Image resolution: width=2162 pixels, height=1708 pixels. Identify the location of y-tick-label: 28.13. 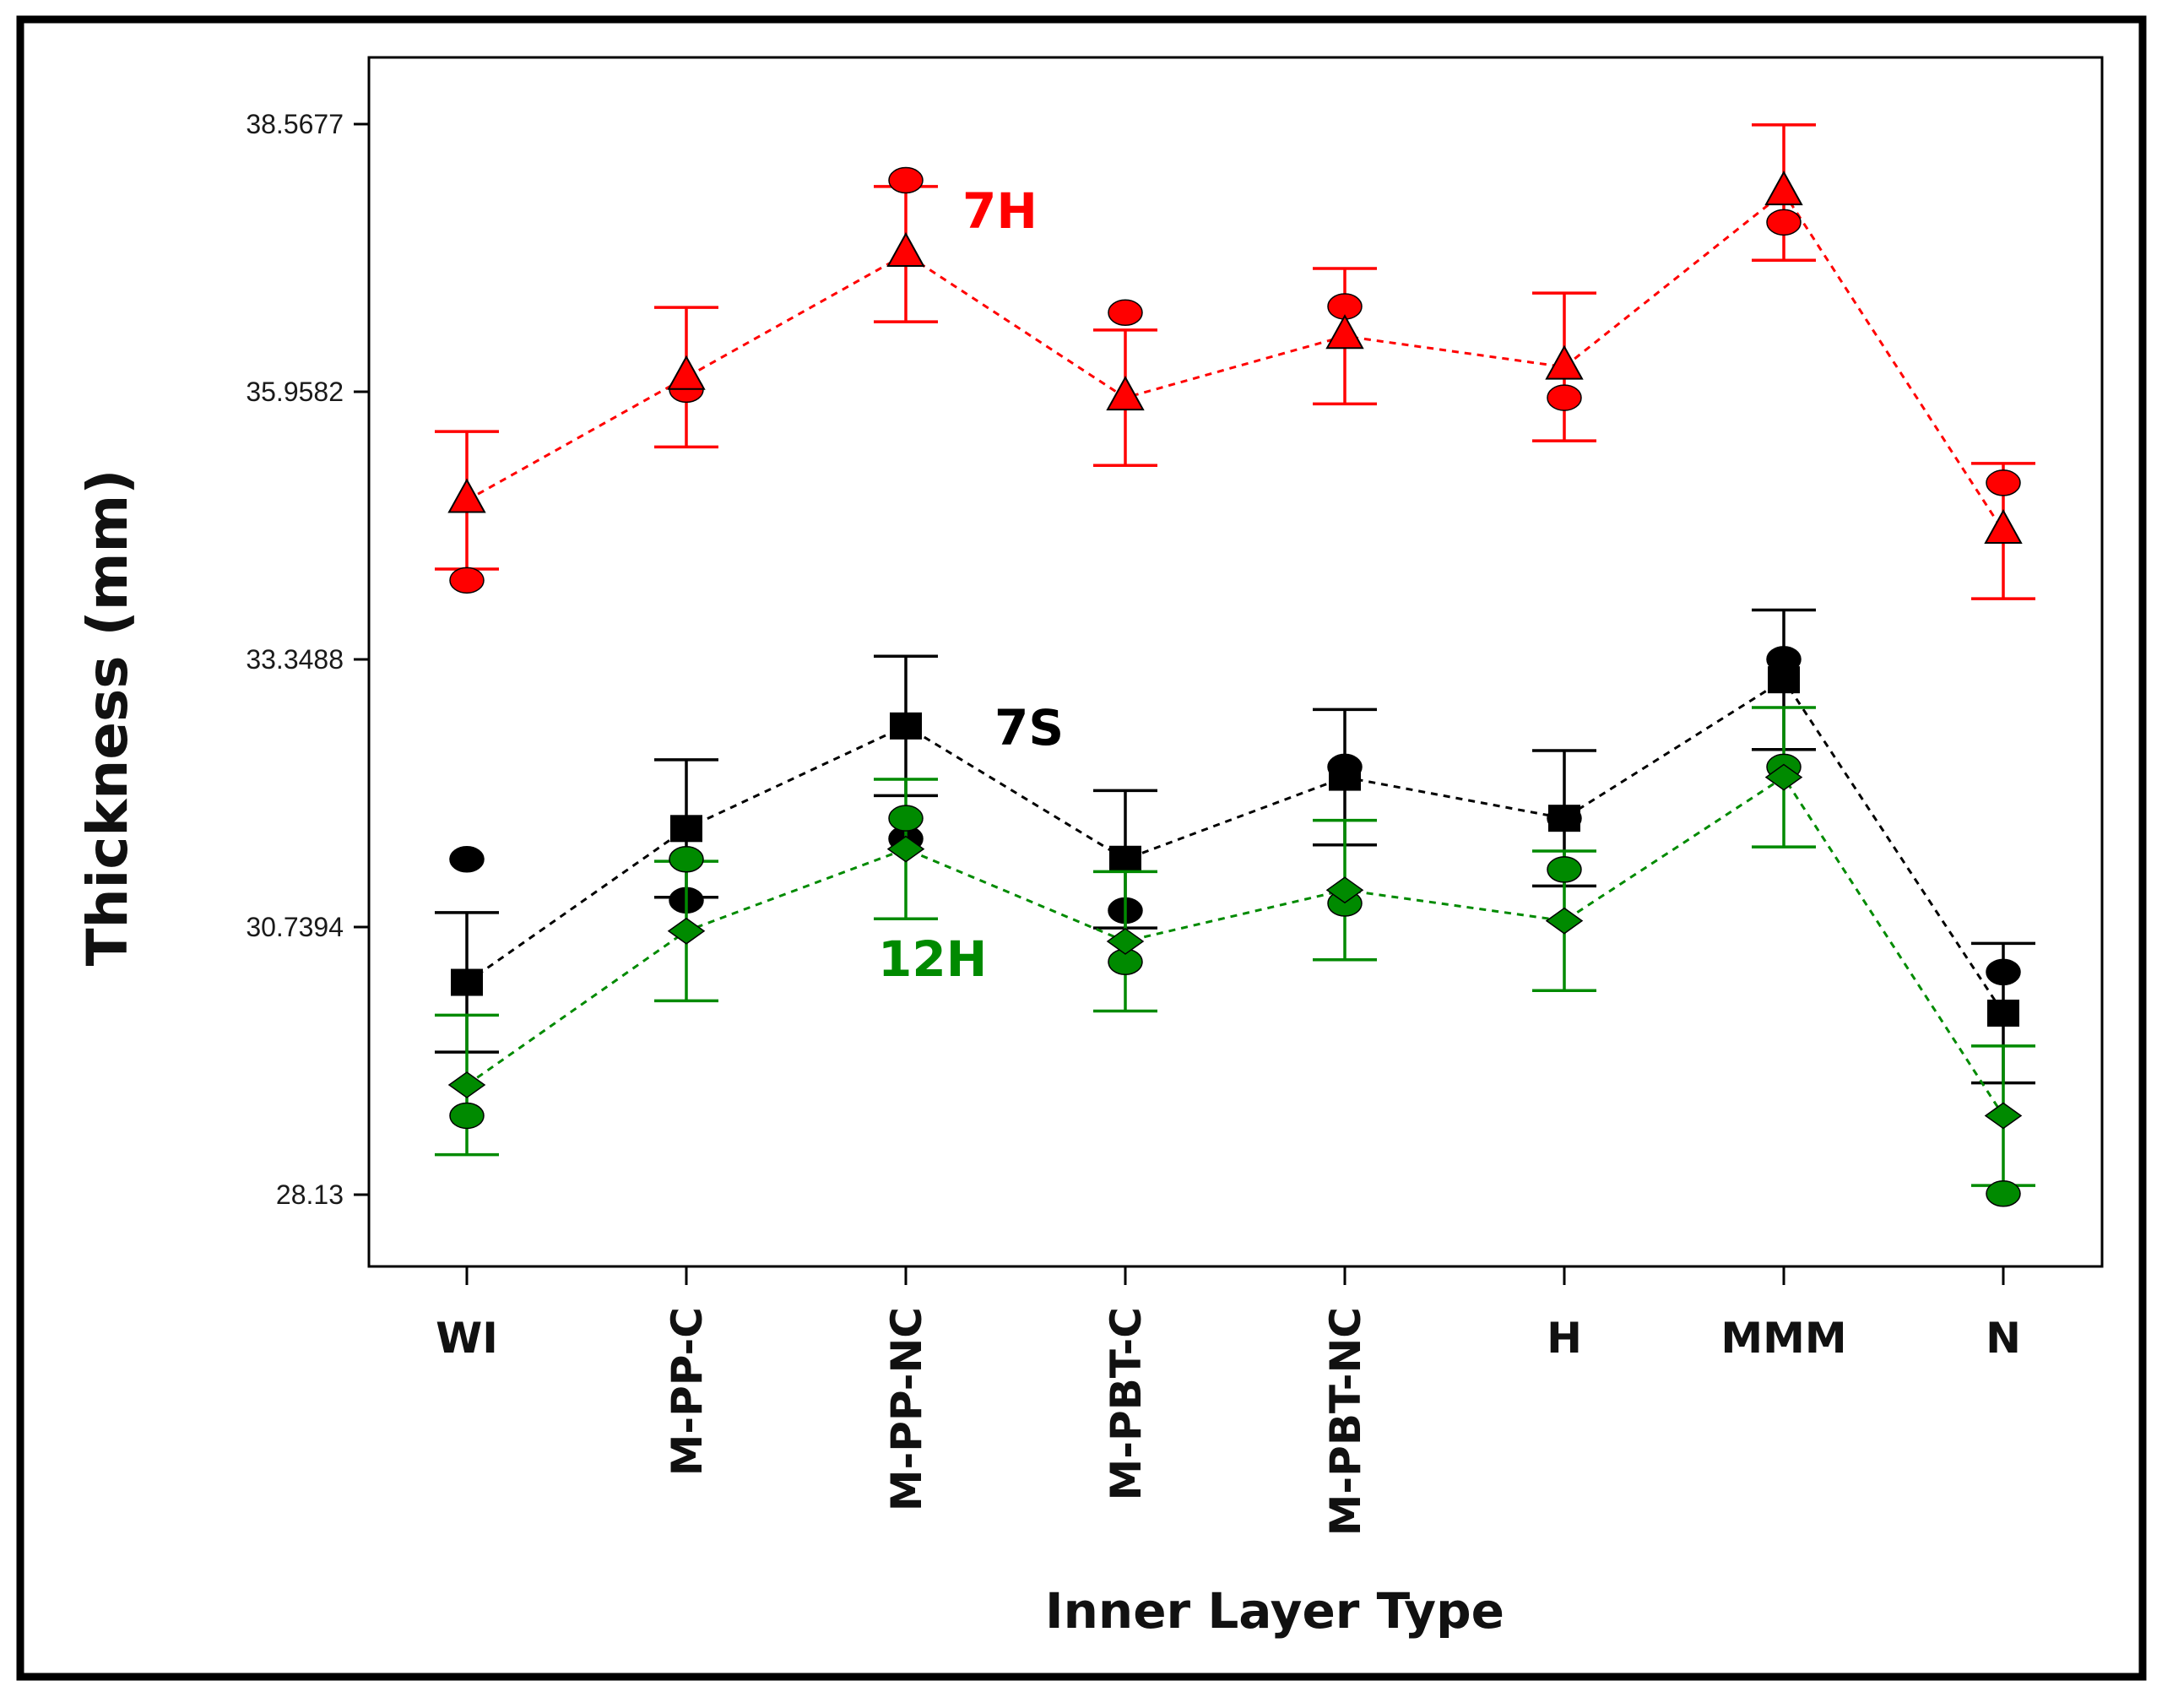
(310, 1194).